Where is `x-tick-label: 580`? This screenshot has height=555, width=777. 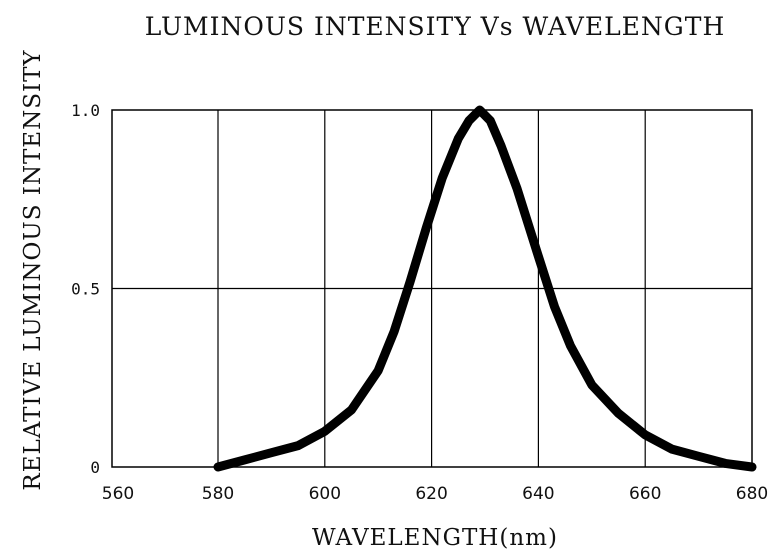
x-tick-label: 580 is located at coordinates (218, 494).